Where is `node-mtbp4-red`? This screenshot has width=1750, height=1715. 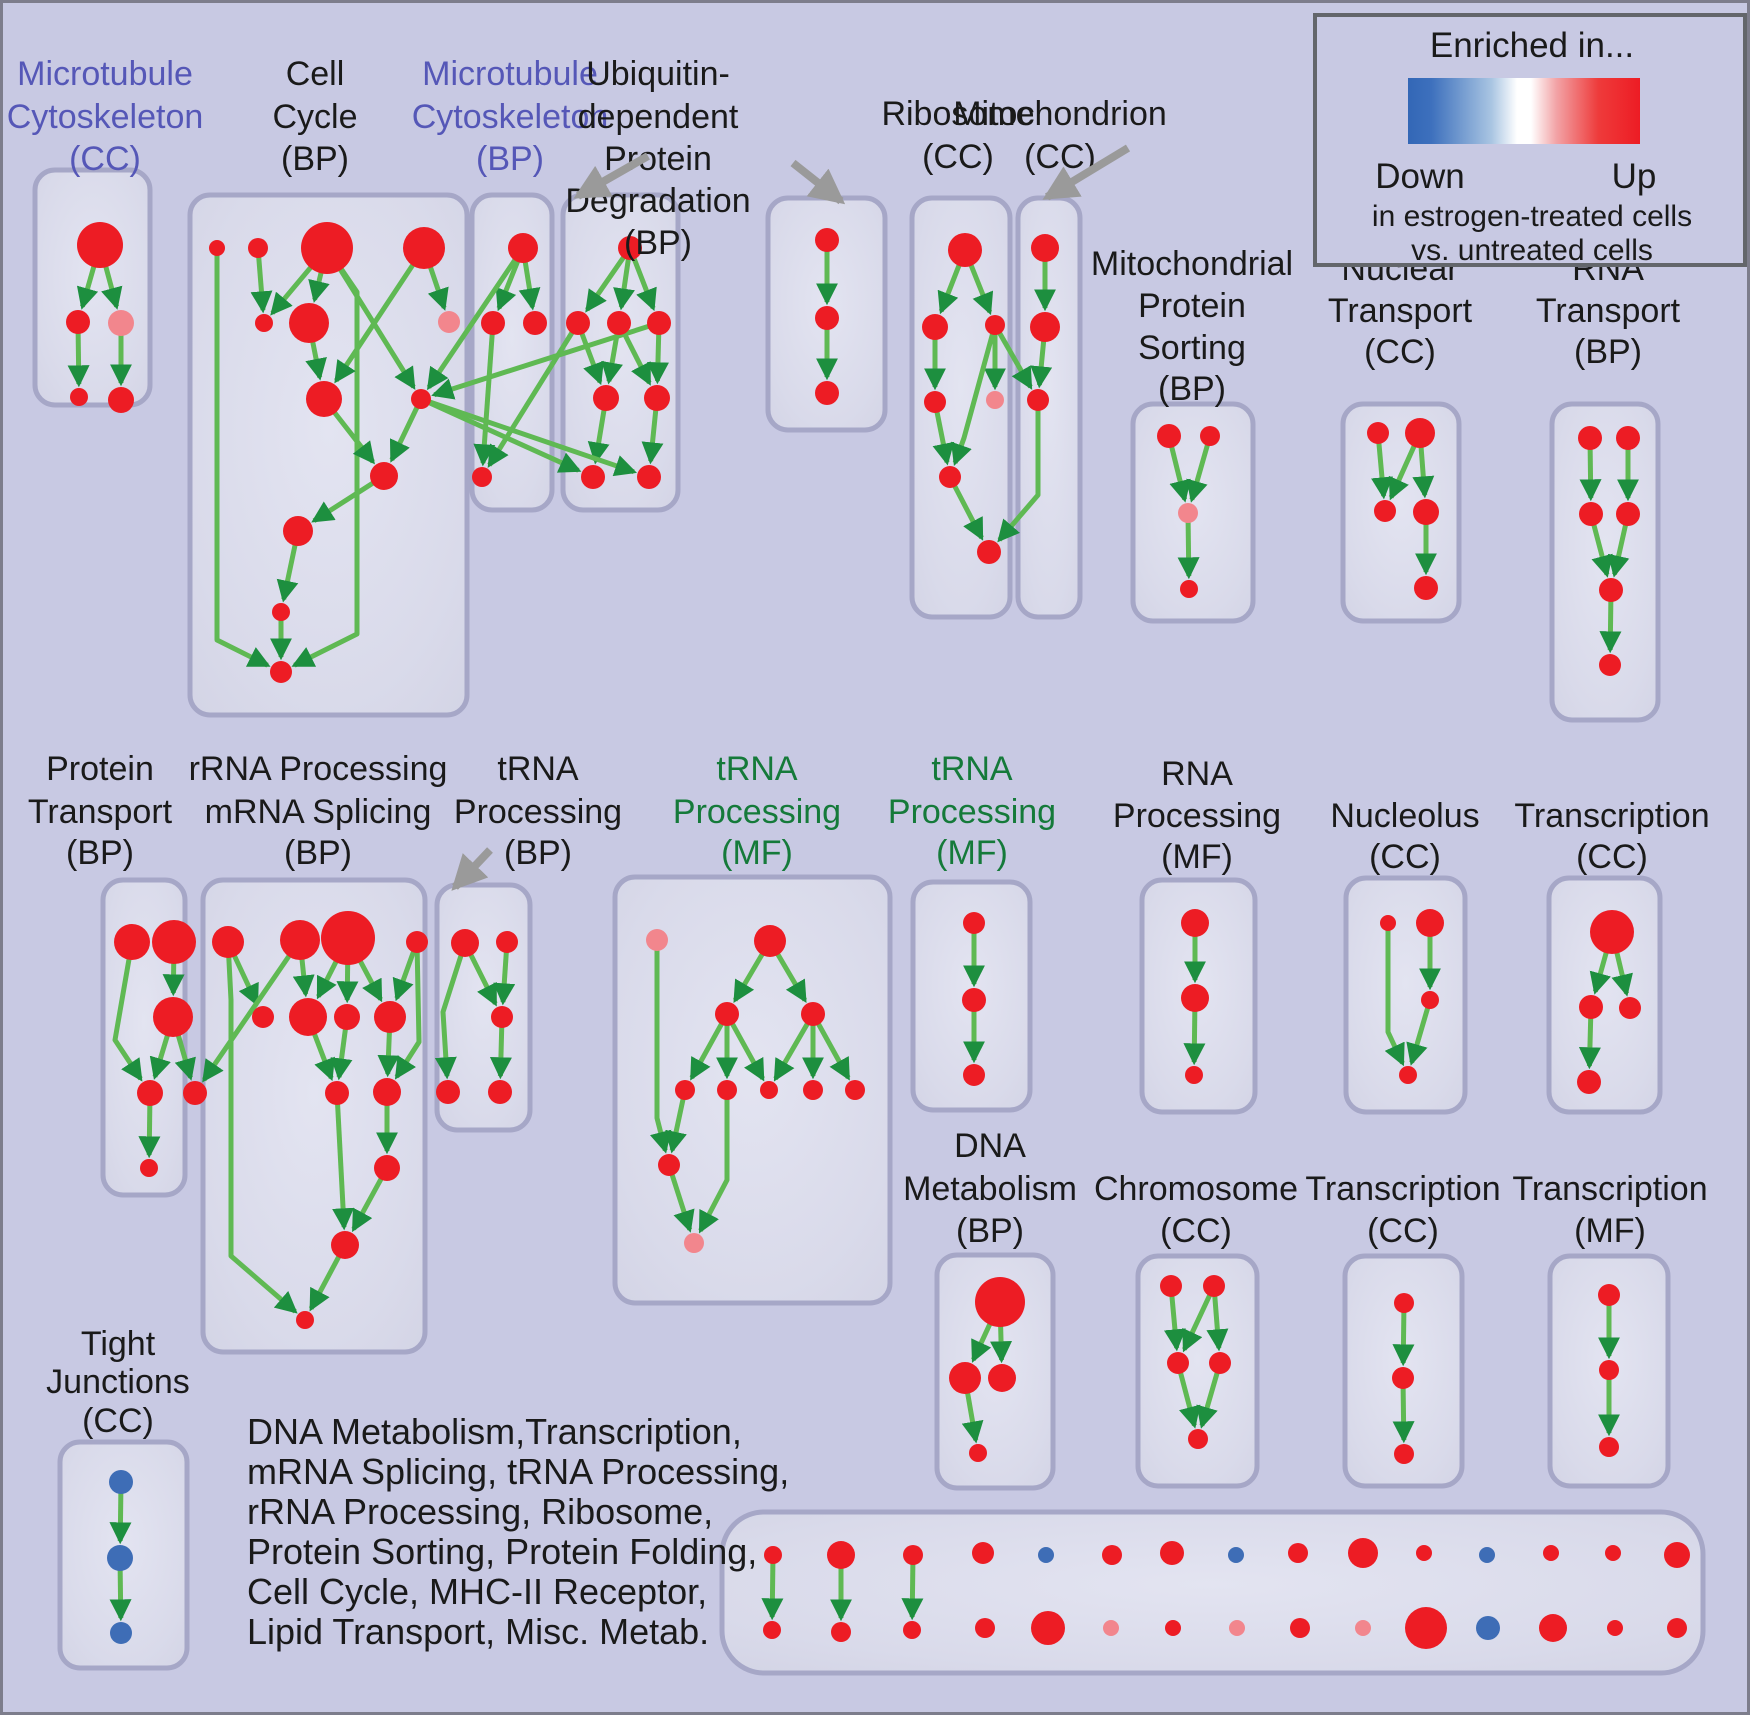 node-mtbp4-red is located at coordinates (482, 477).